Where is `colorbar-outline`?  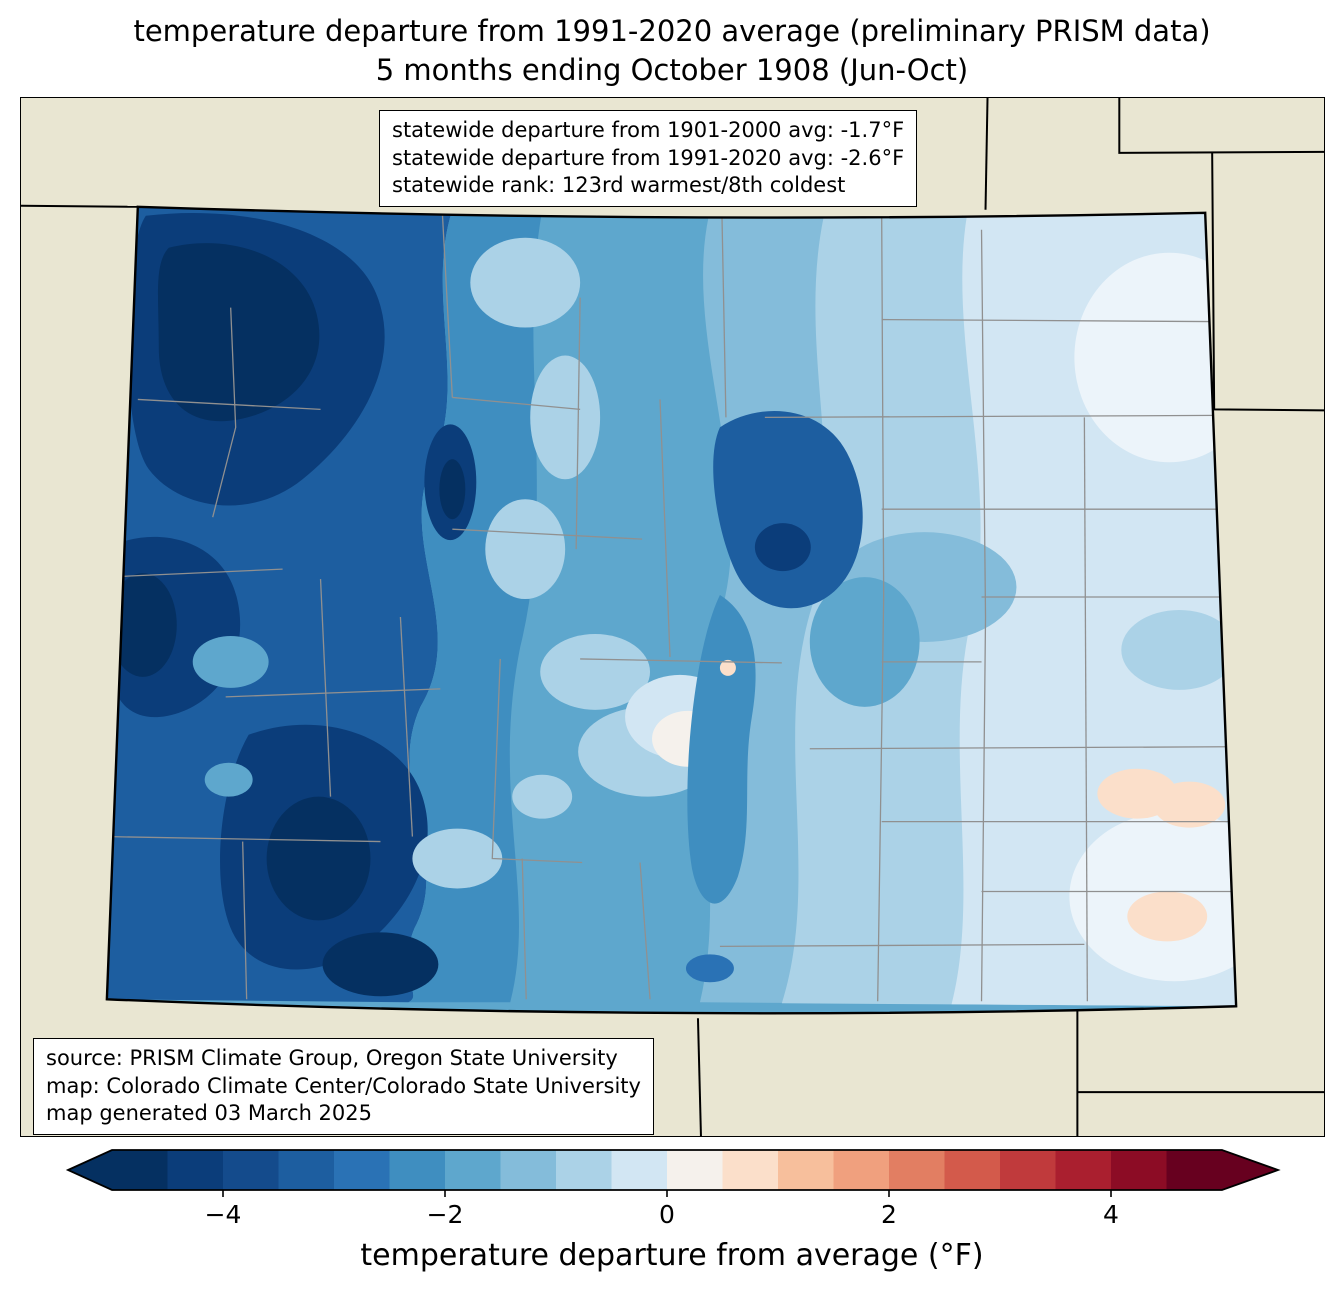 colorbar-outline is located at coordinates (673, 1170).